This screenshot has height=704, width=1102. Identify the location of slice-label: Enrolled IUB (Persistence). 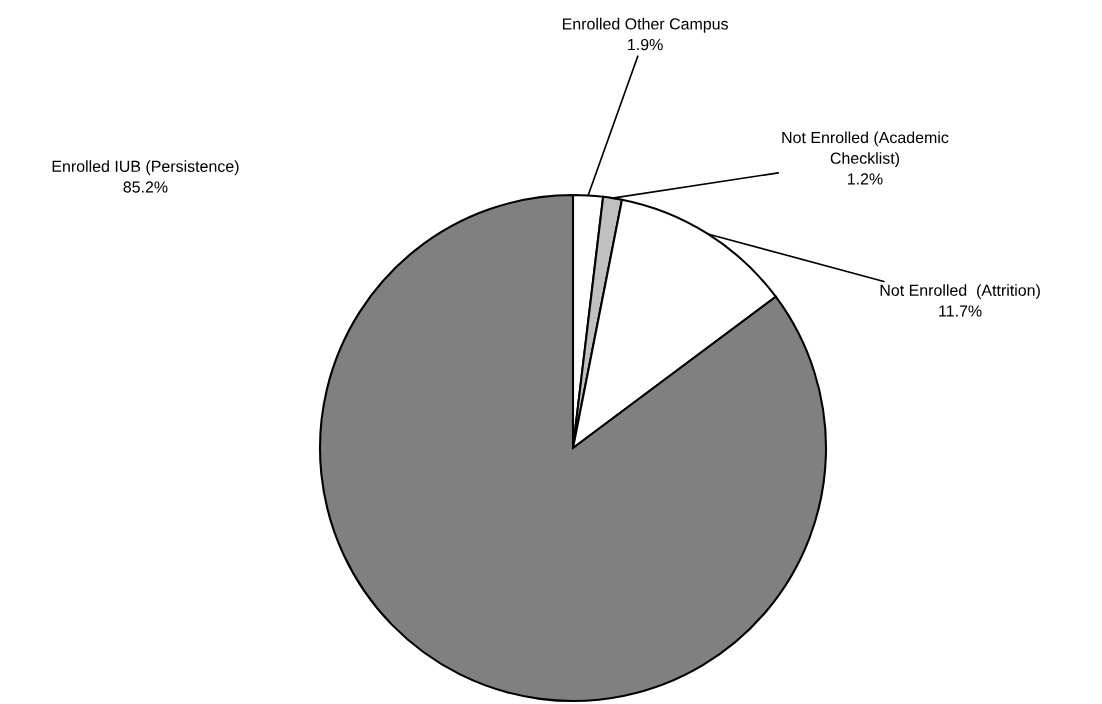
(145, 168).